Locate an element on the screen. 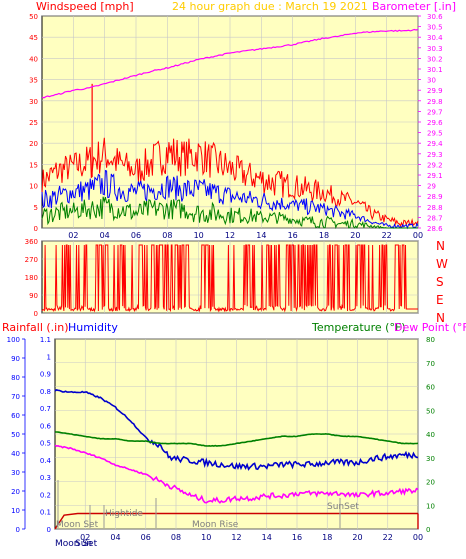 This screenshot has height=559, width=466. direction-letter-n-top: N is located at coordinates (440, 246).